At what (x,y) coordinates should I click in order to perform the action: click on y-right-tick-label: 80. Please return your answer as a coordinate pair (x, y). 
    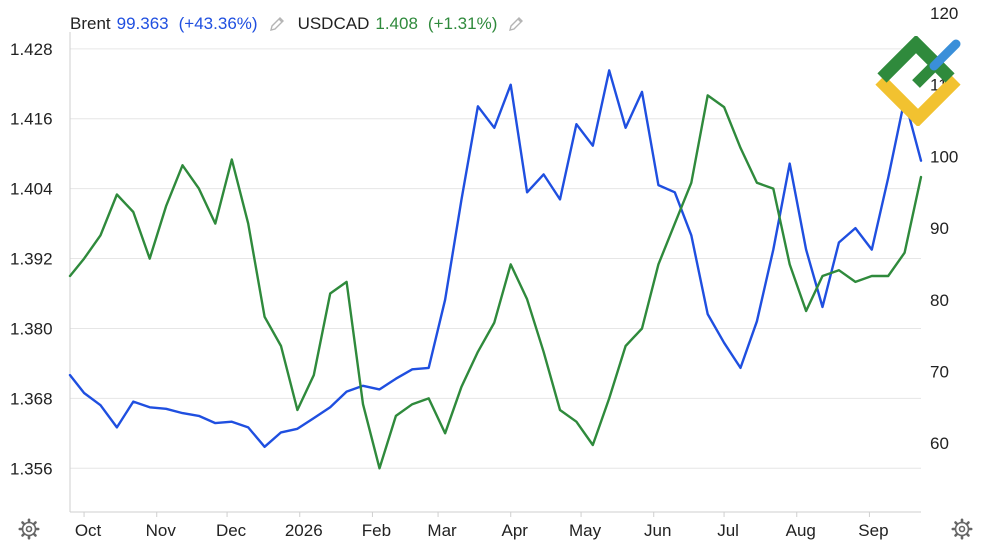
    Looking at the image, I should click on (939, 300).